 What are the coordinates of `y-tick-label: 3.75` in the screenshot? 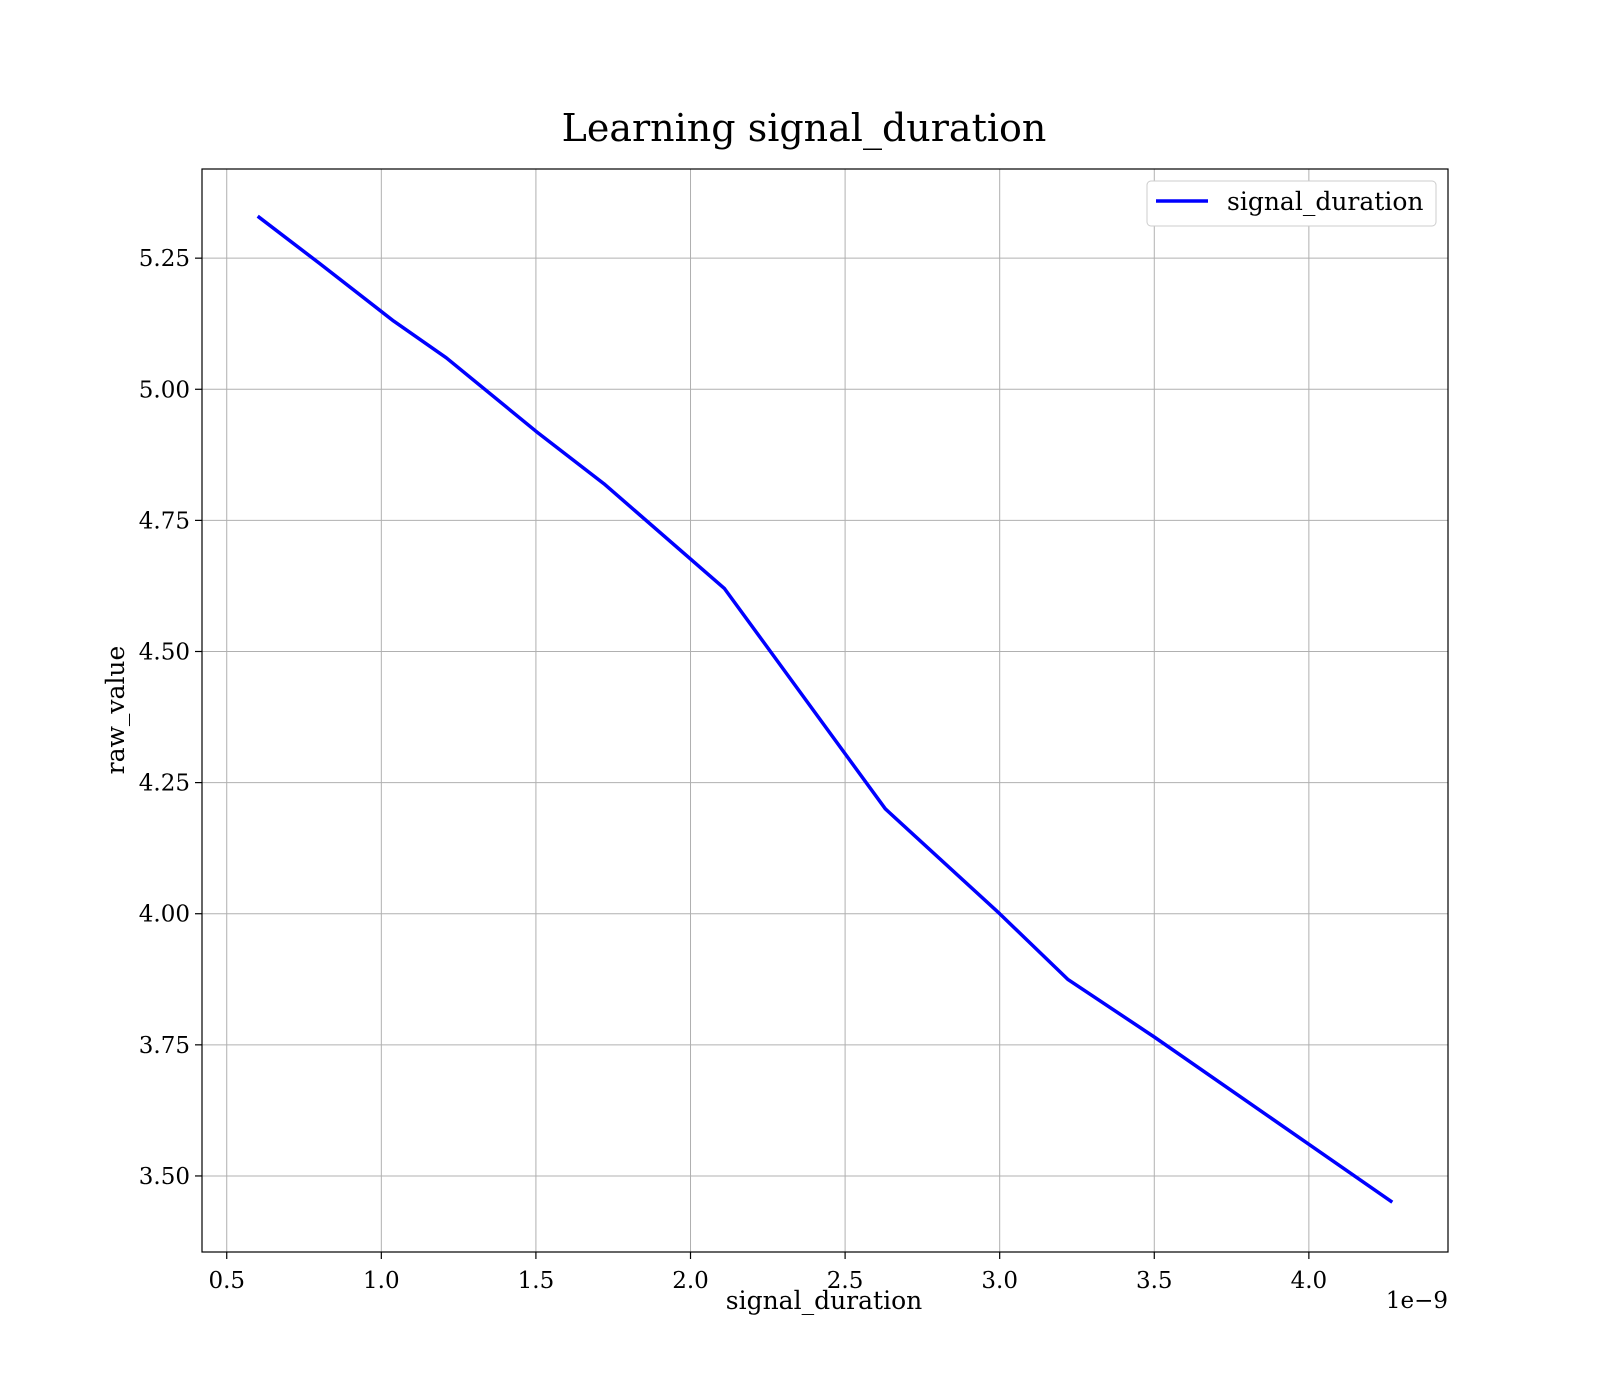 It's located at (164, 1046).